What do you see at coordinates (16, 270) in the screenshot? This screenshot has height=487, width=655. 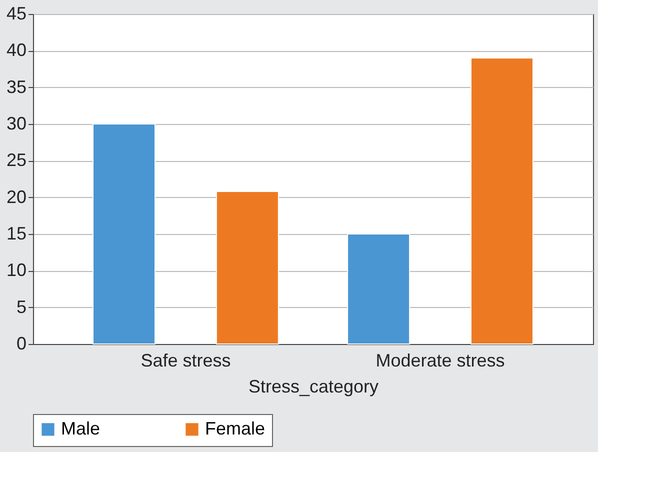 I see `y-tick-label: 10` at bounding box center [16, 270].